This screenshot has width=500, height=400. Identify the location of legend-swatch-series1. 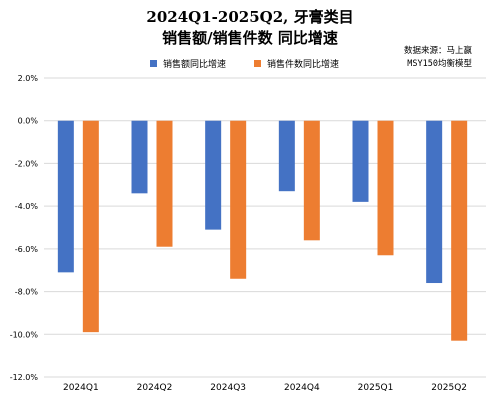
(153, 63).